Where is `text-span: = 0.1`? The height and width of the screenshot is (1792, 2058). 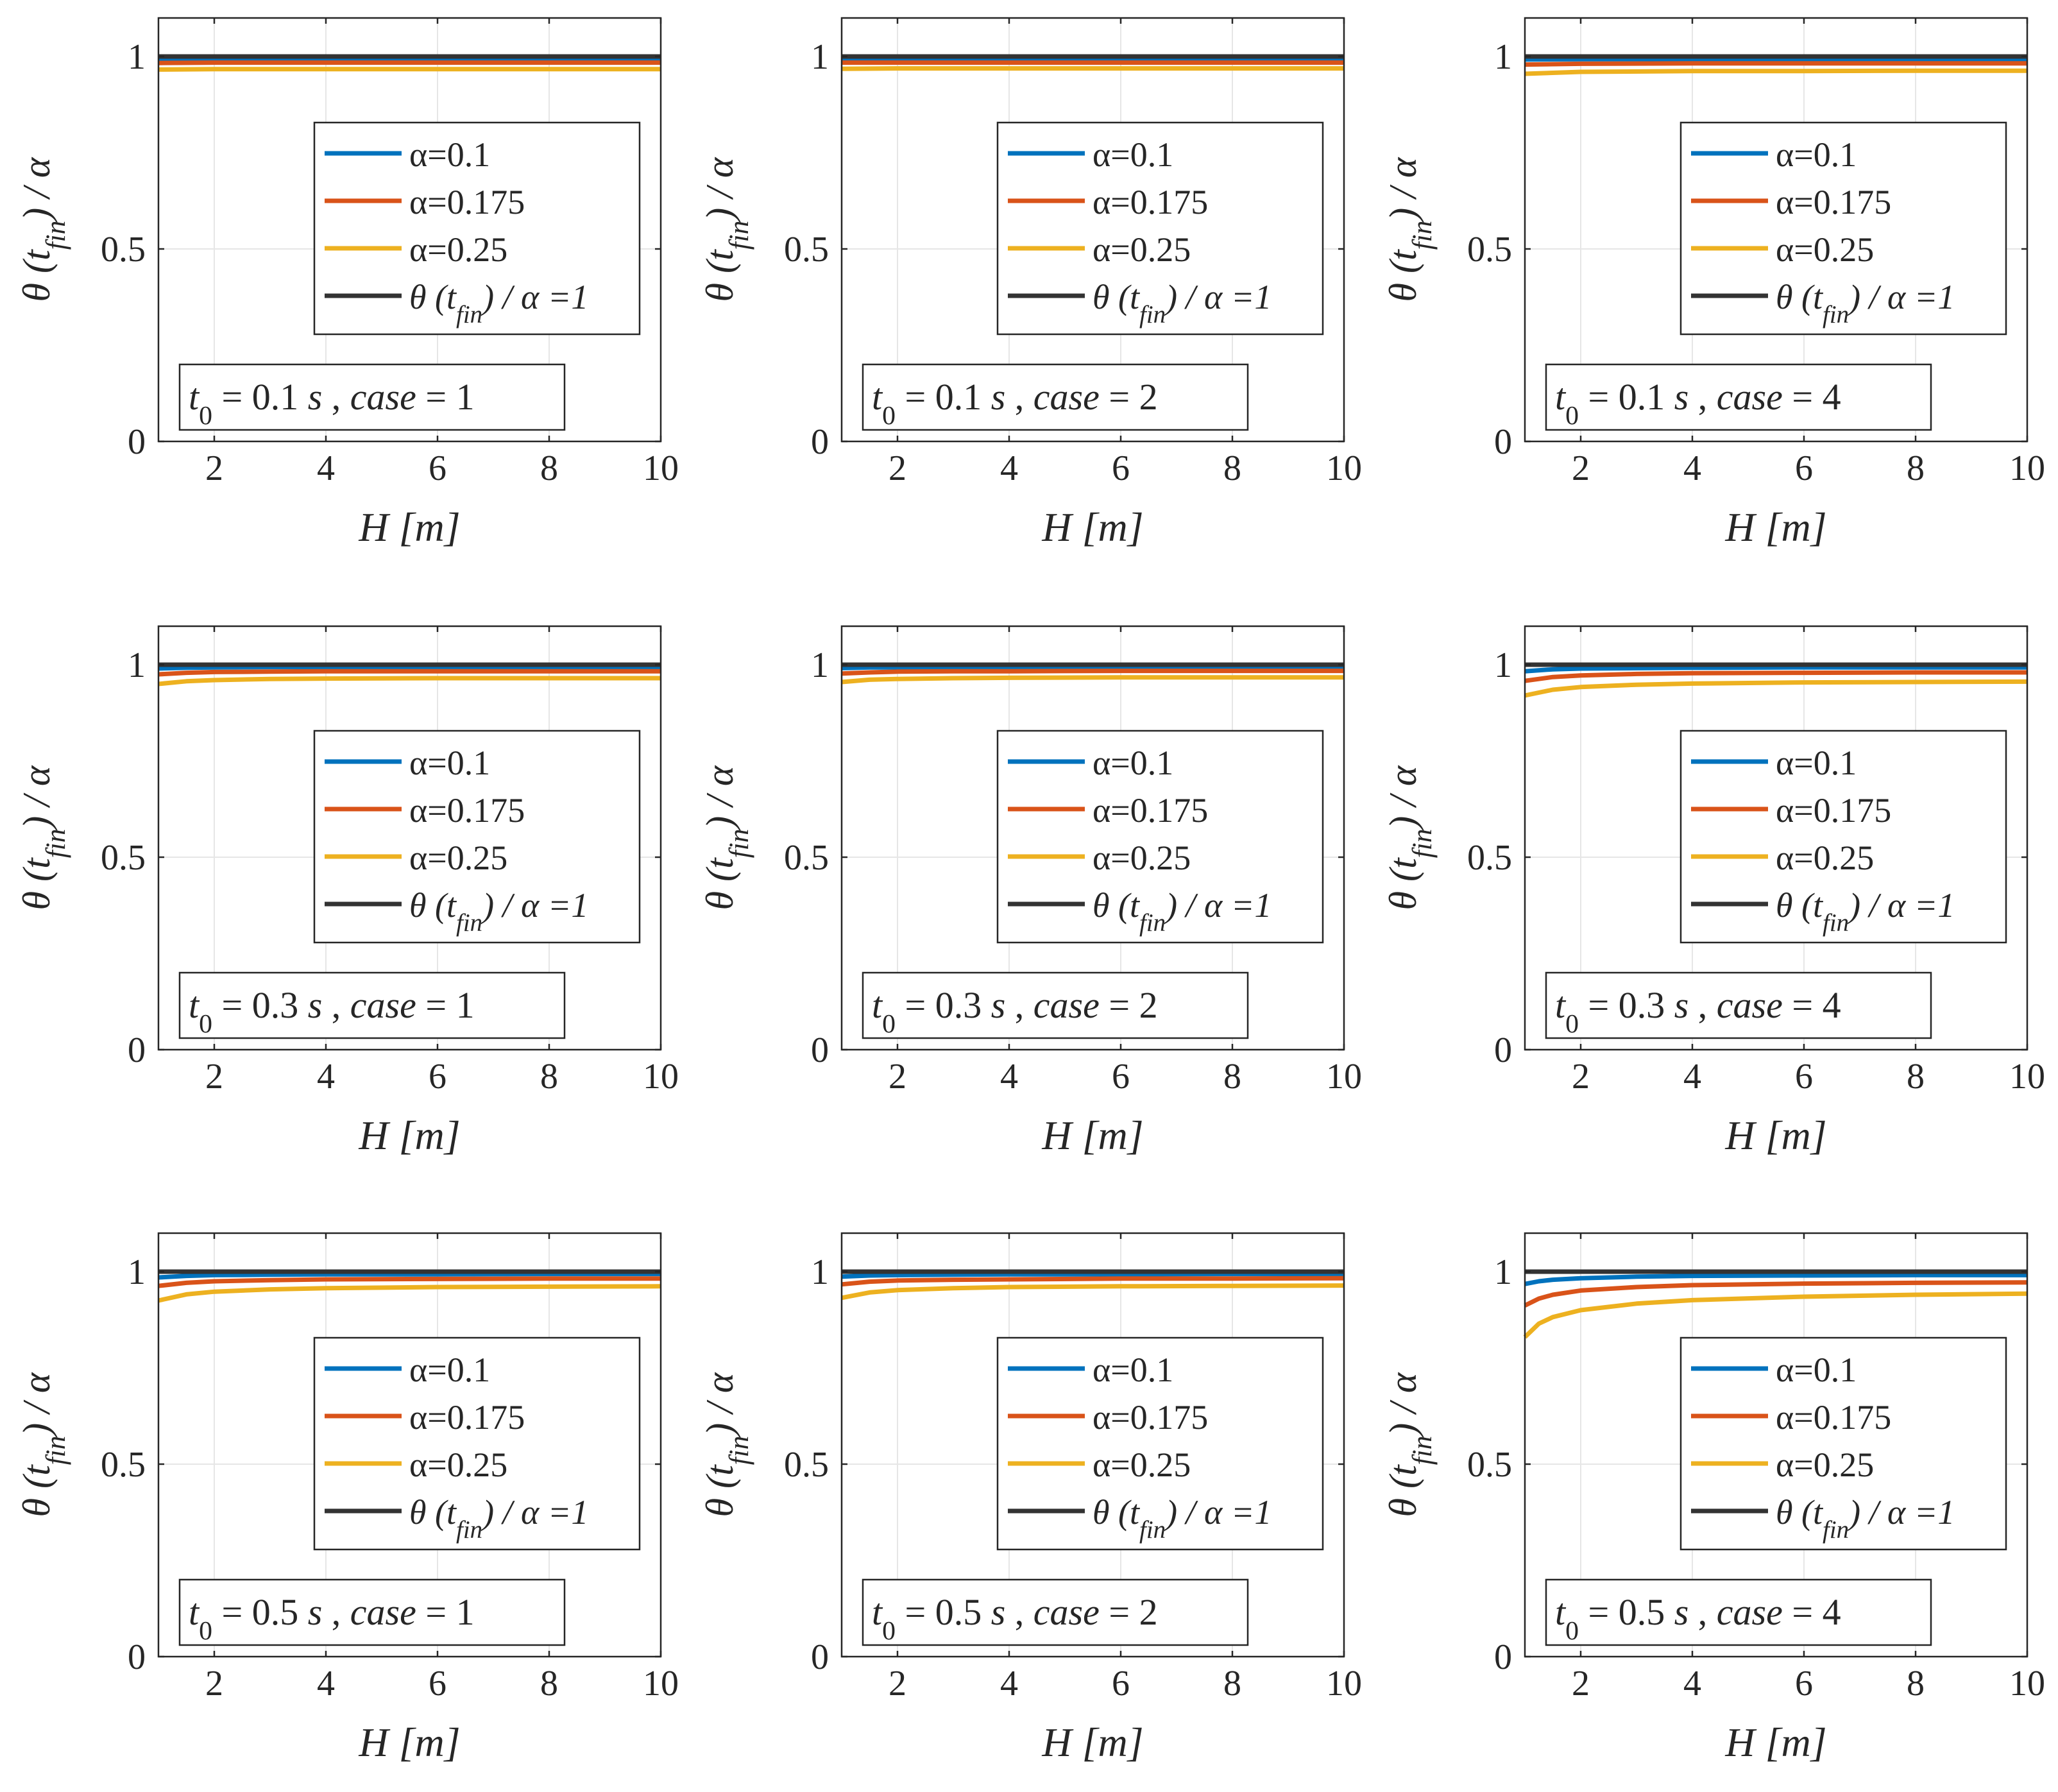
text-span: = 0.1 is located at coordinates (944, 397).